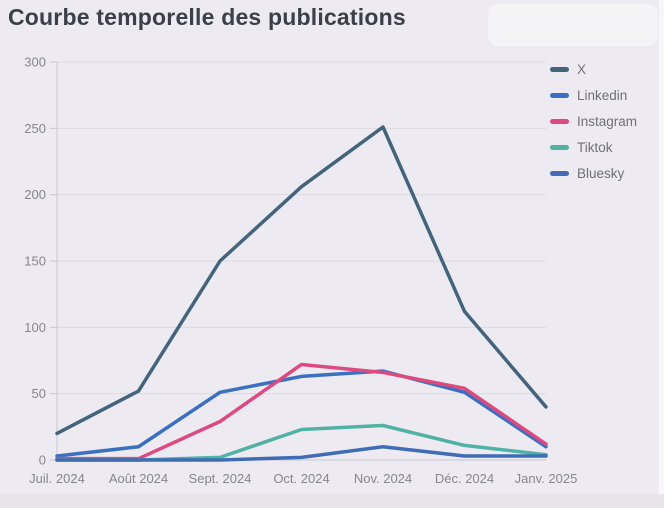 The width and height of the screenshot is (664, 508). I want to click on x-axis-label: Déc. 2024, so click(464, 478).